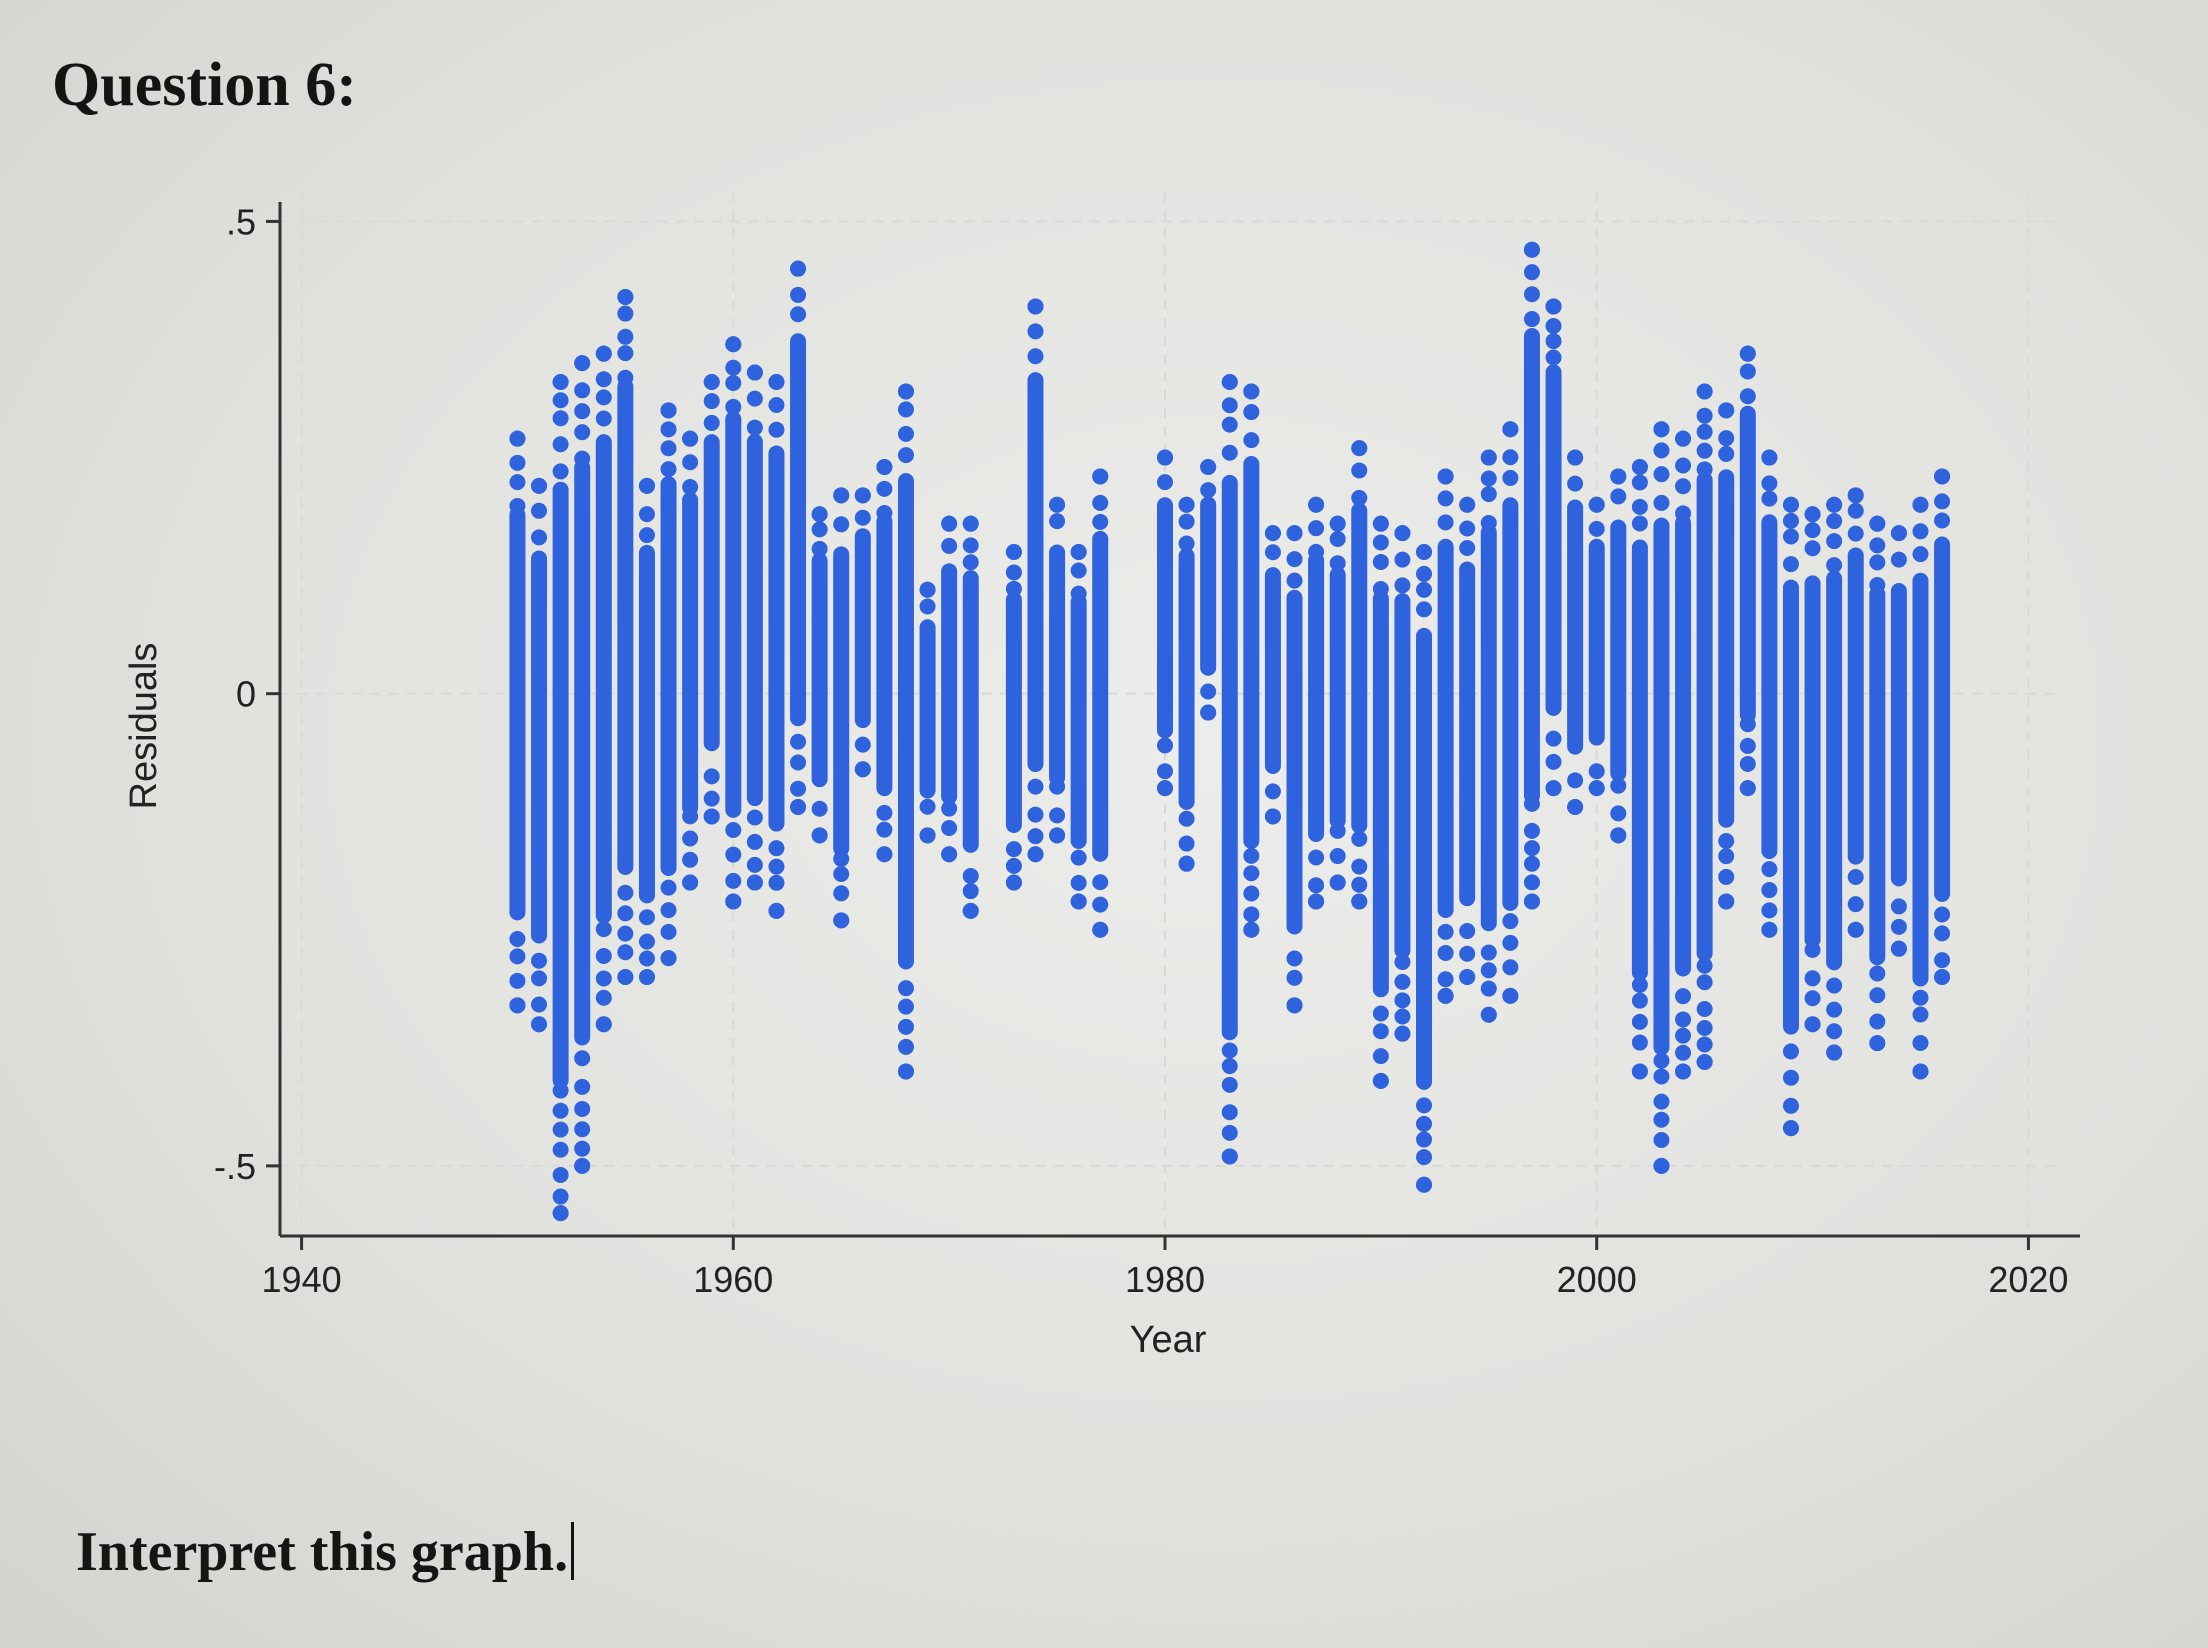  Describe the element at coordinates (1165, 1279) in the screenshot. I see `x-tick-label: 1980` at that location.